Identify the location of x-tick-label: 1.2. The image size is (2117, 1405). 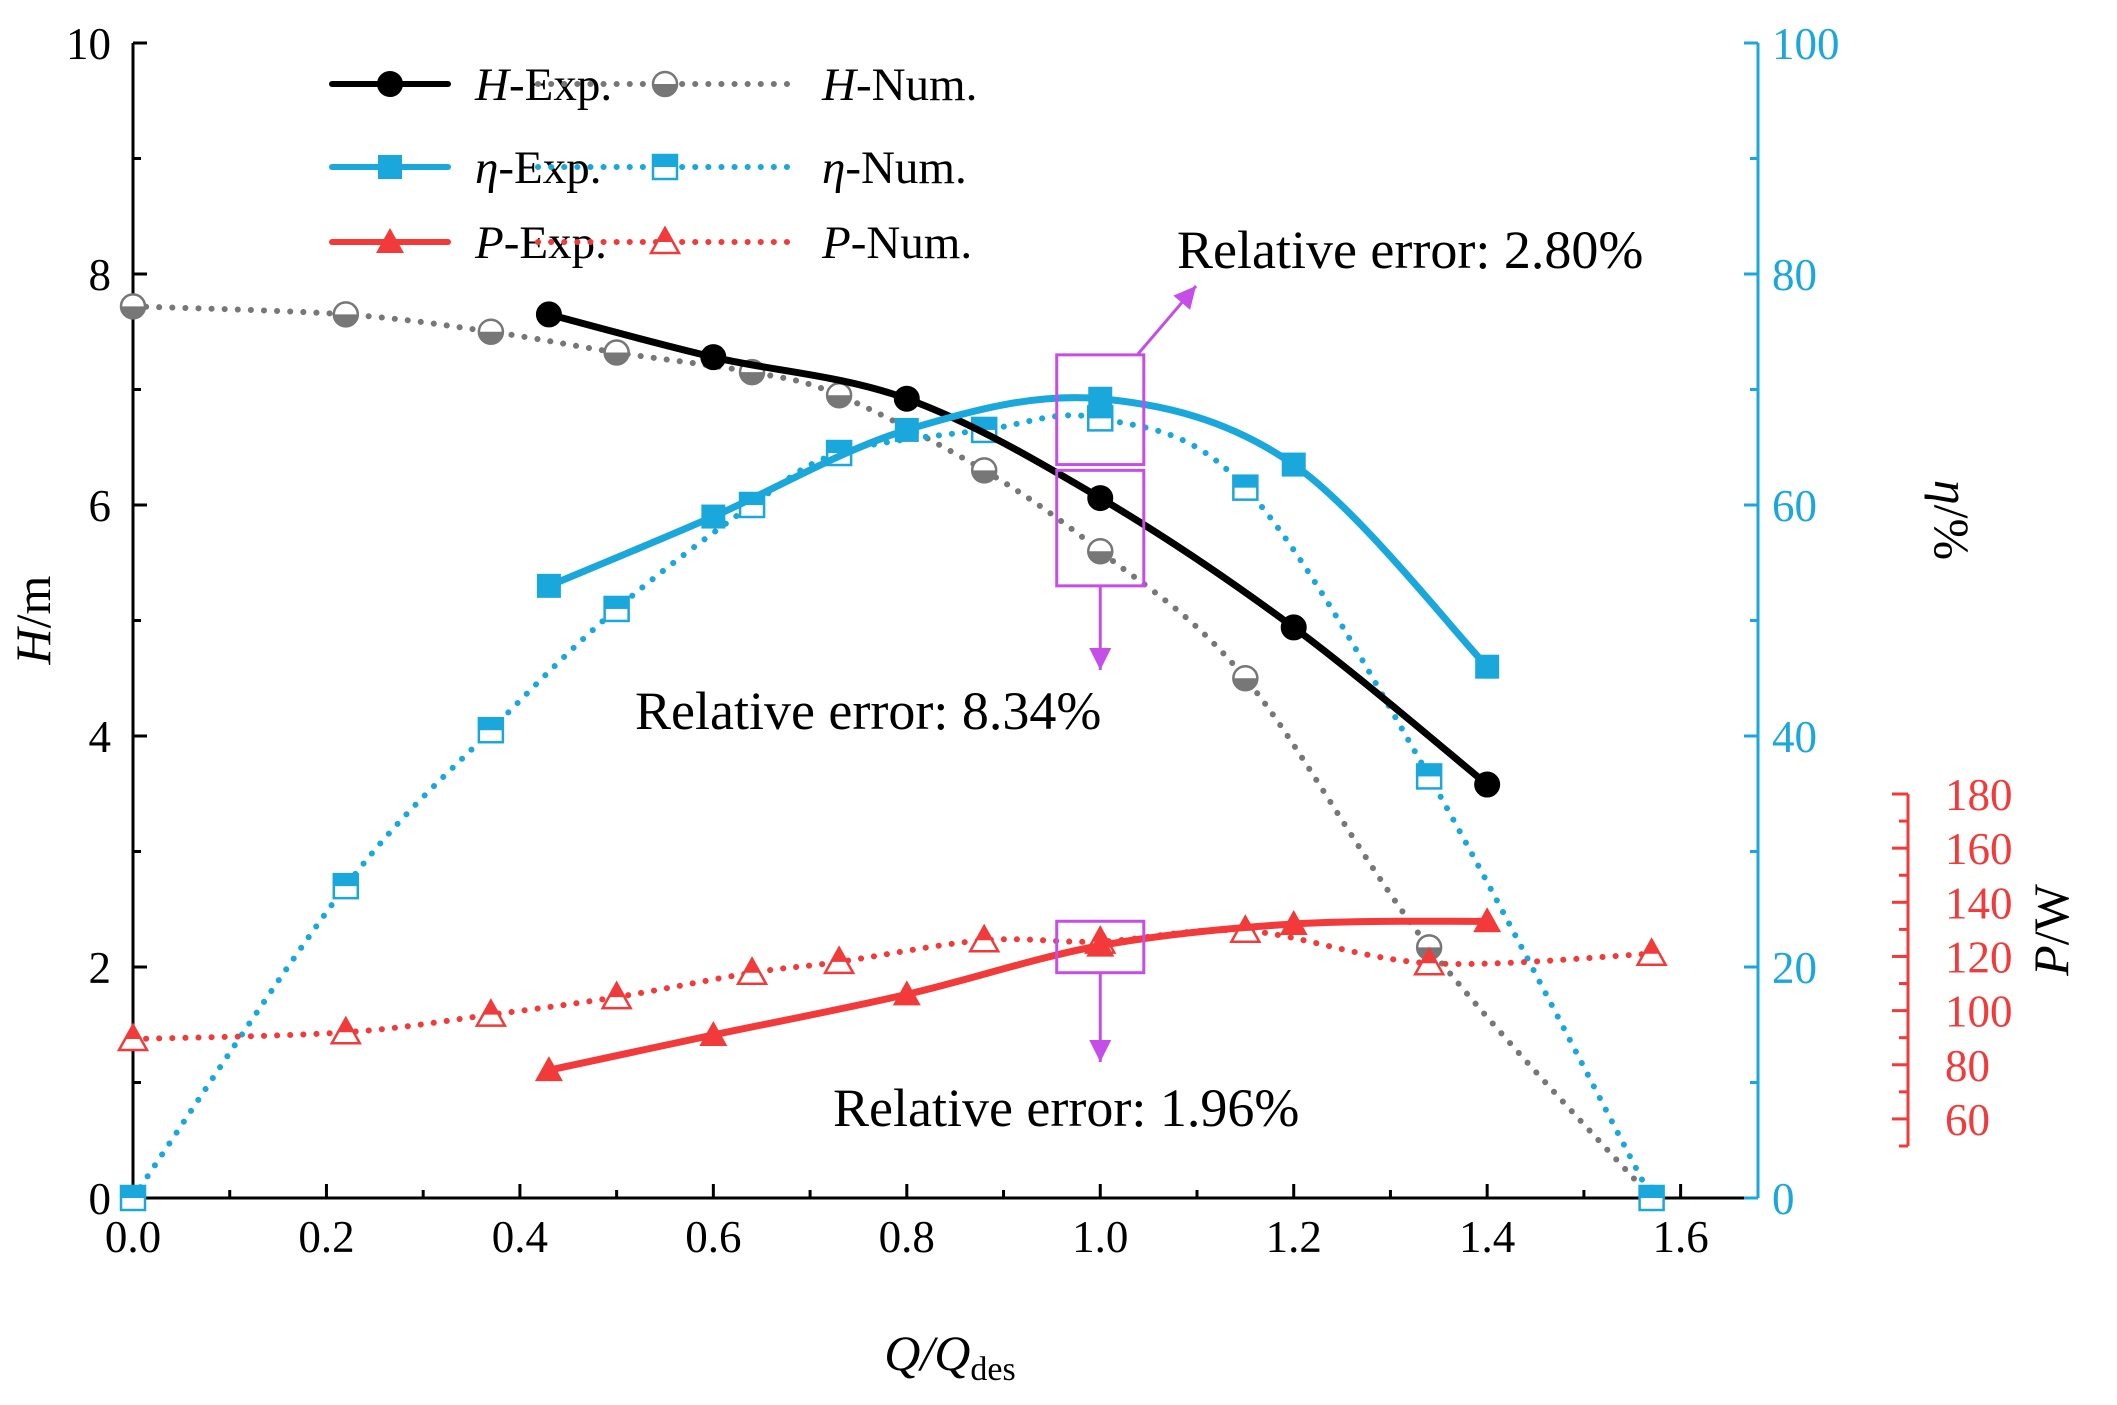
(1294, 1237).